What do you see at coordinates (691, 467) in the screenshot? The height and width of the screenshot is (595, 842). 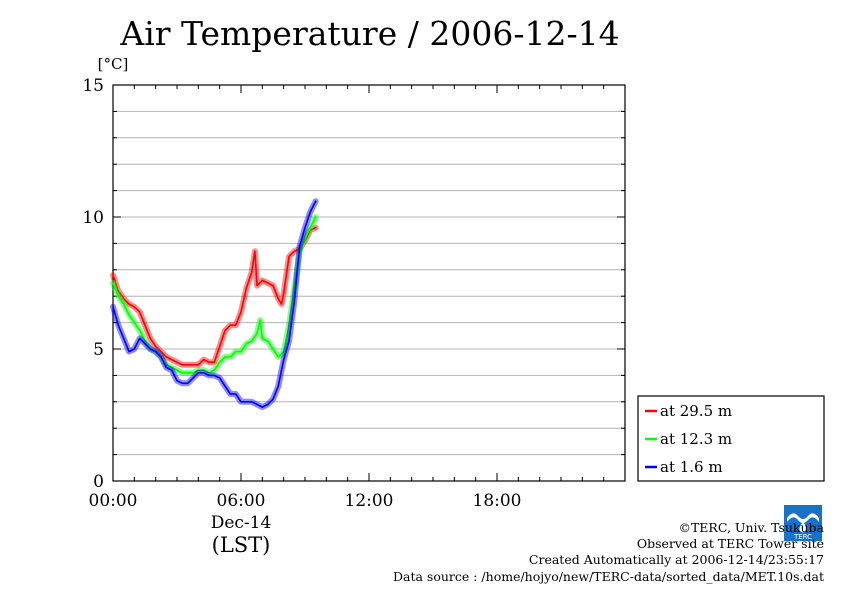 I see `legend-label-3: at 1.6 m` at bounding box center [691, 467].